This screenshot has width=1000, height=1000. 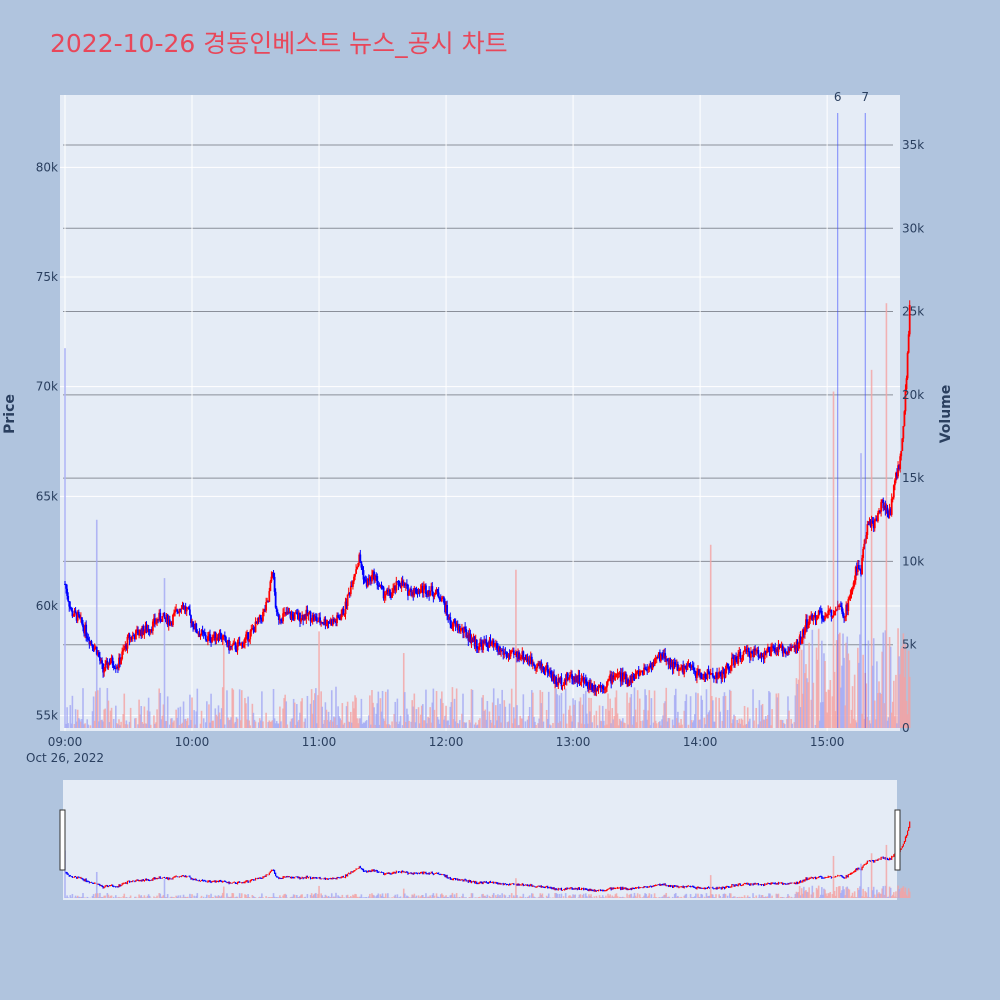 I want to click on price-tick-label: 65k, so click(x=47, y=496).